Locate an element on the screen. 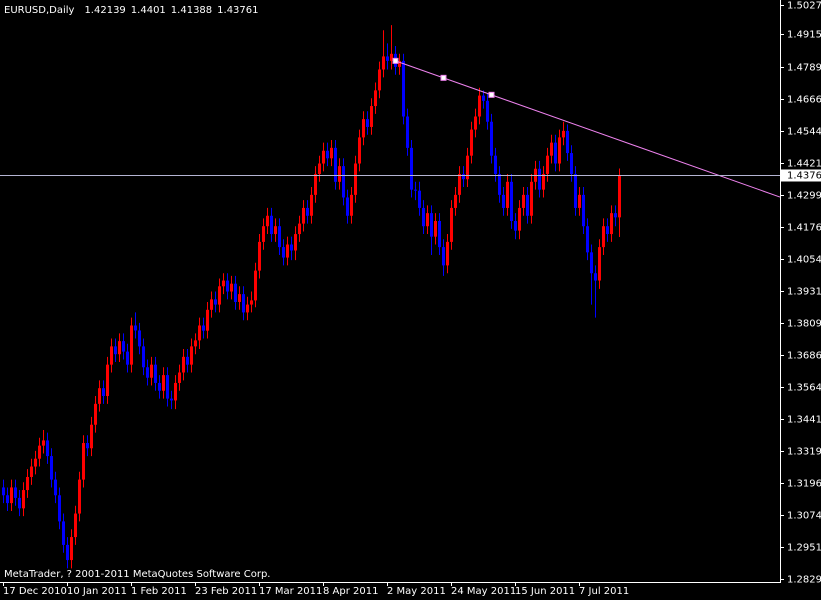 This screenshot has width=821, height=600. y-tick-label: 1.40540 is located at coordinates (804, 260).